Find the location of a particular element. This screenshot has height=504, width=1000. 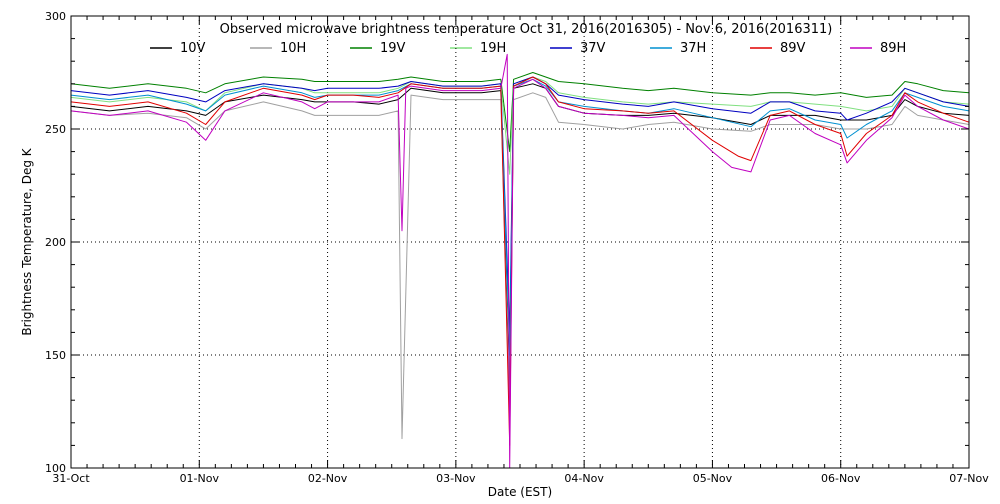

series-line-19v is located at coordinates (520, 112).